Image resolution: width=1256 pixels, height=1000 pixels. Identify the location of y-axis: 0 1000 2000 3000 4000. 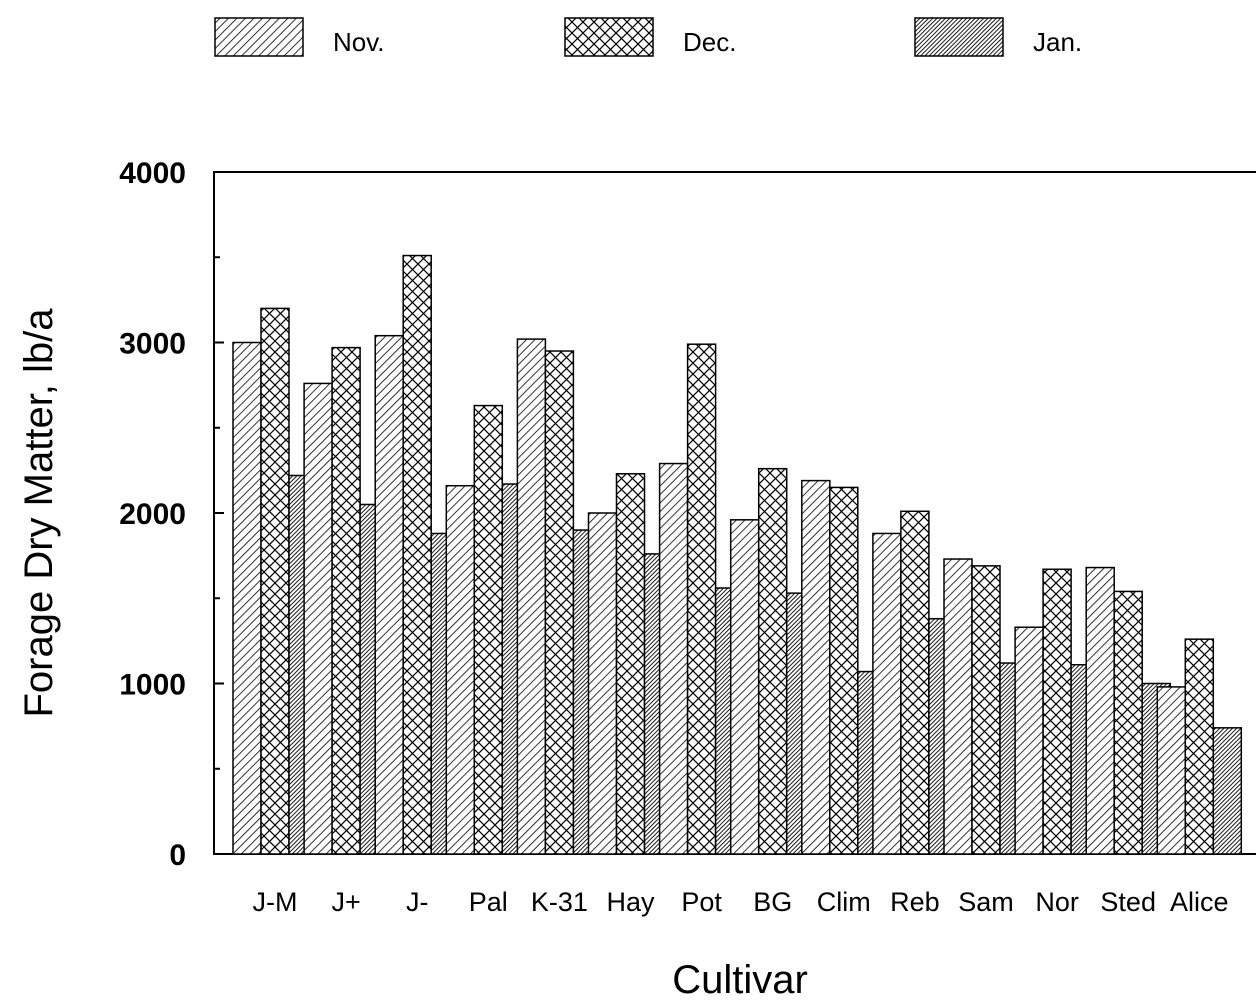
(171, 514).